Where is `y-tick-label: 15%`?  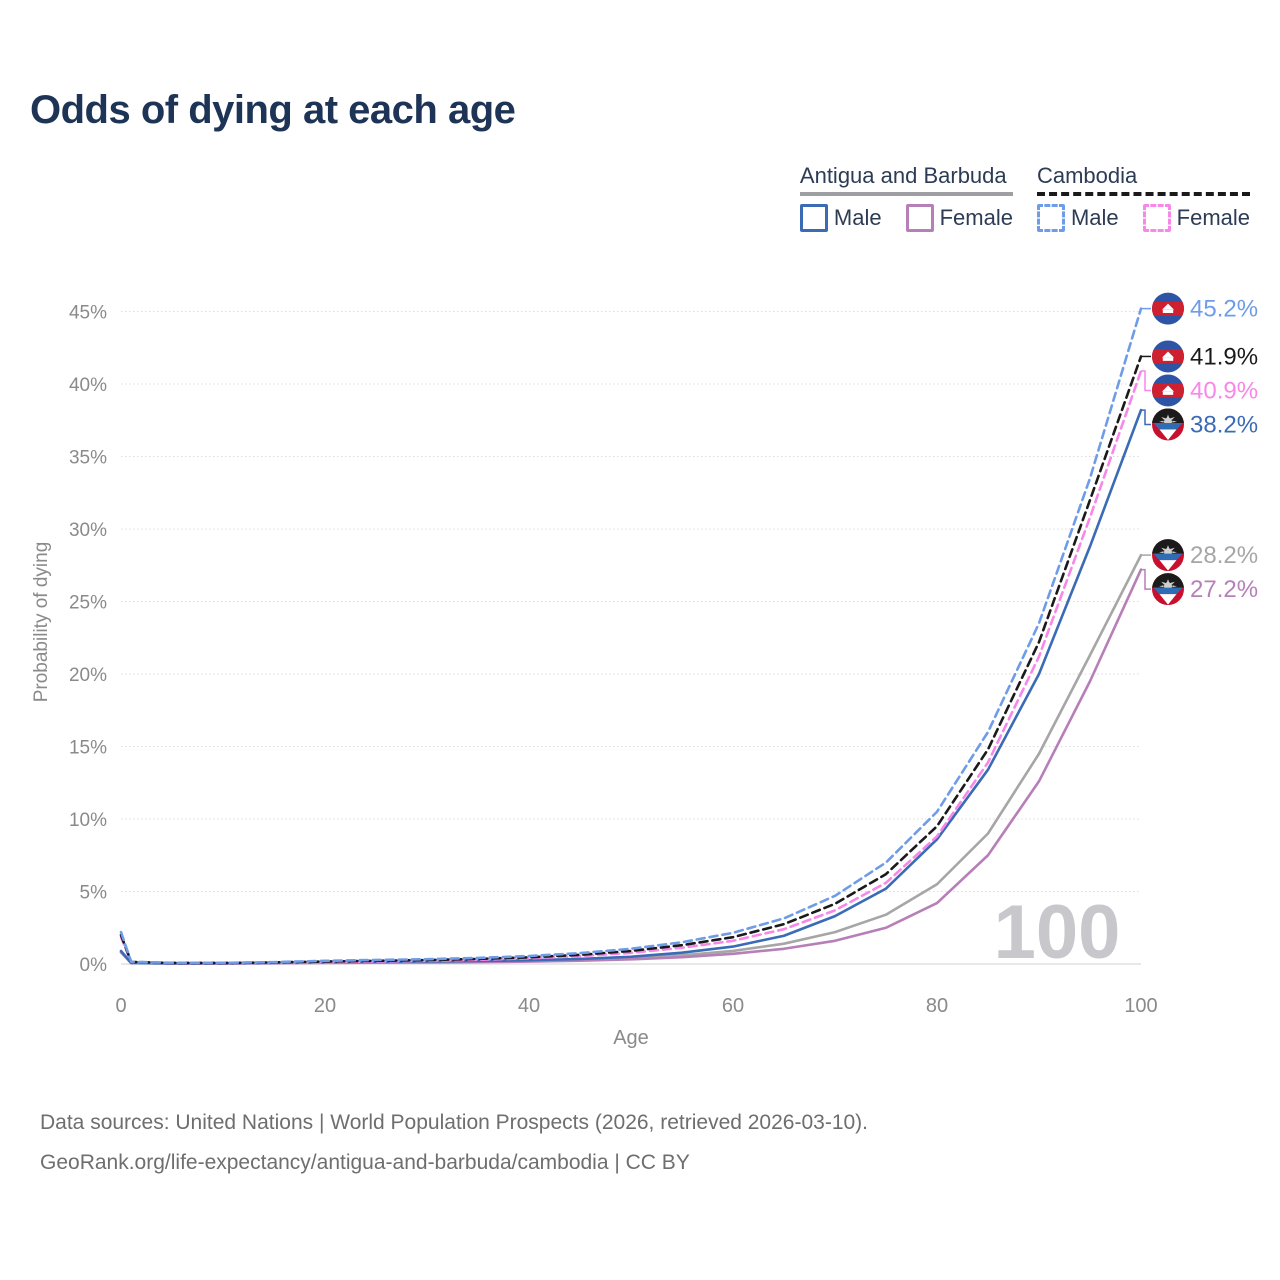 y-tick-label: 15% is located at coordinates (88, 748).